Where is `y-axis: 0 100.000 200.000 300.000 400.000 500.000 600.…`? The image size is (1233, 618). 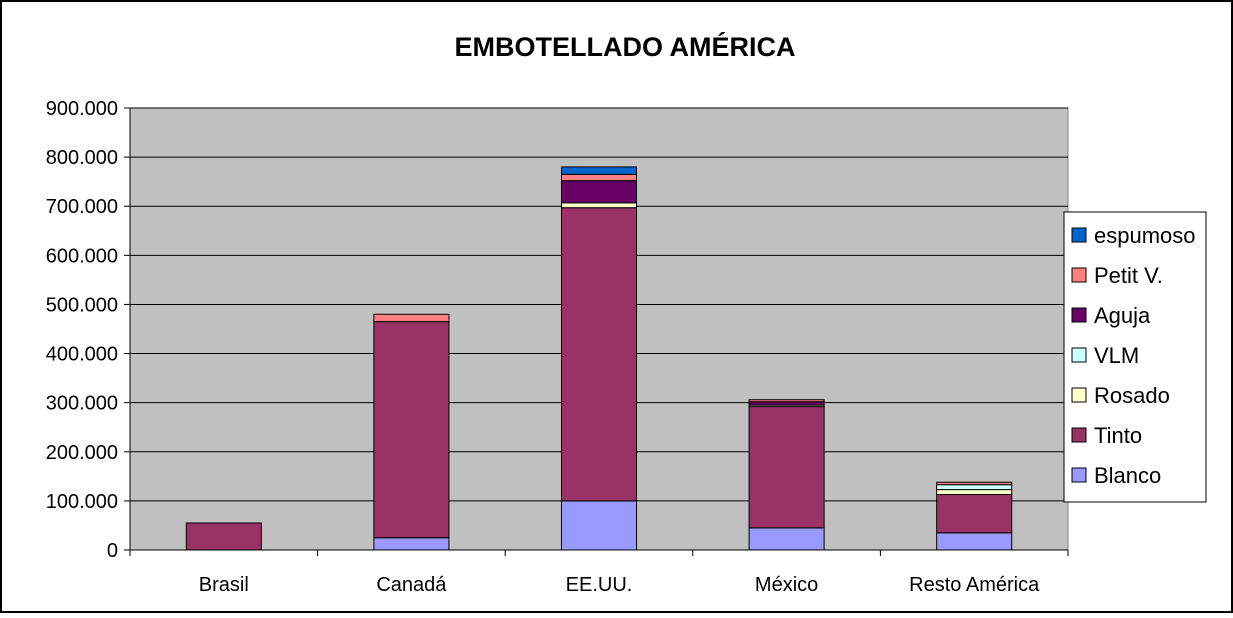
y-axis: 0 100.000 200.000 300.000 400.000 500.000 600.… is located at coordinates (88, 330).